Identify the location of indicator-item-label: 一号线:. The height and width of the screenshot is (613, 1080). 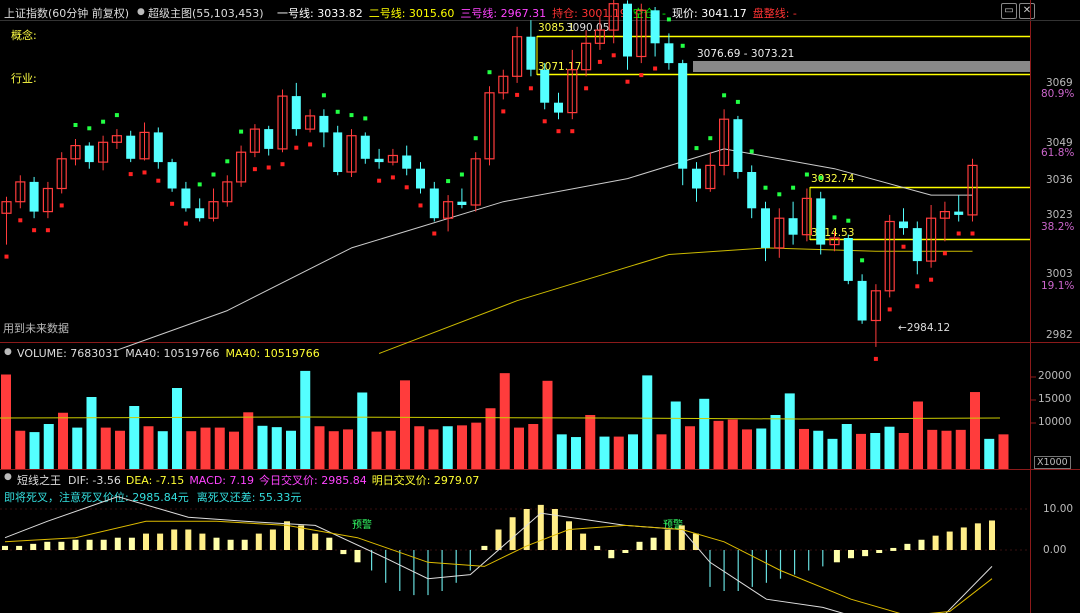
(295, 13).